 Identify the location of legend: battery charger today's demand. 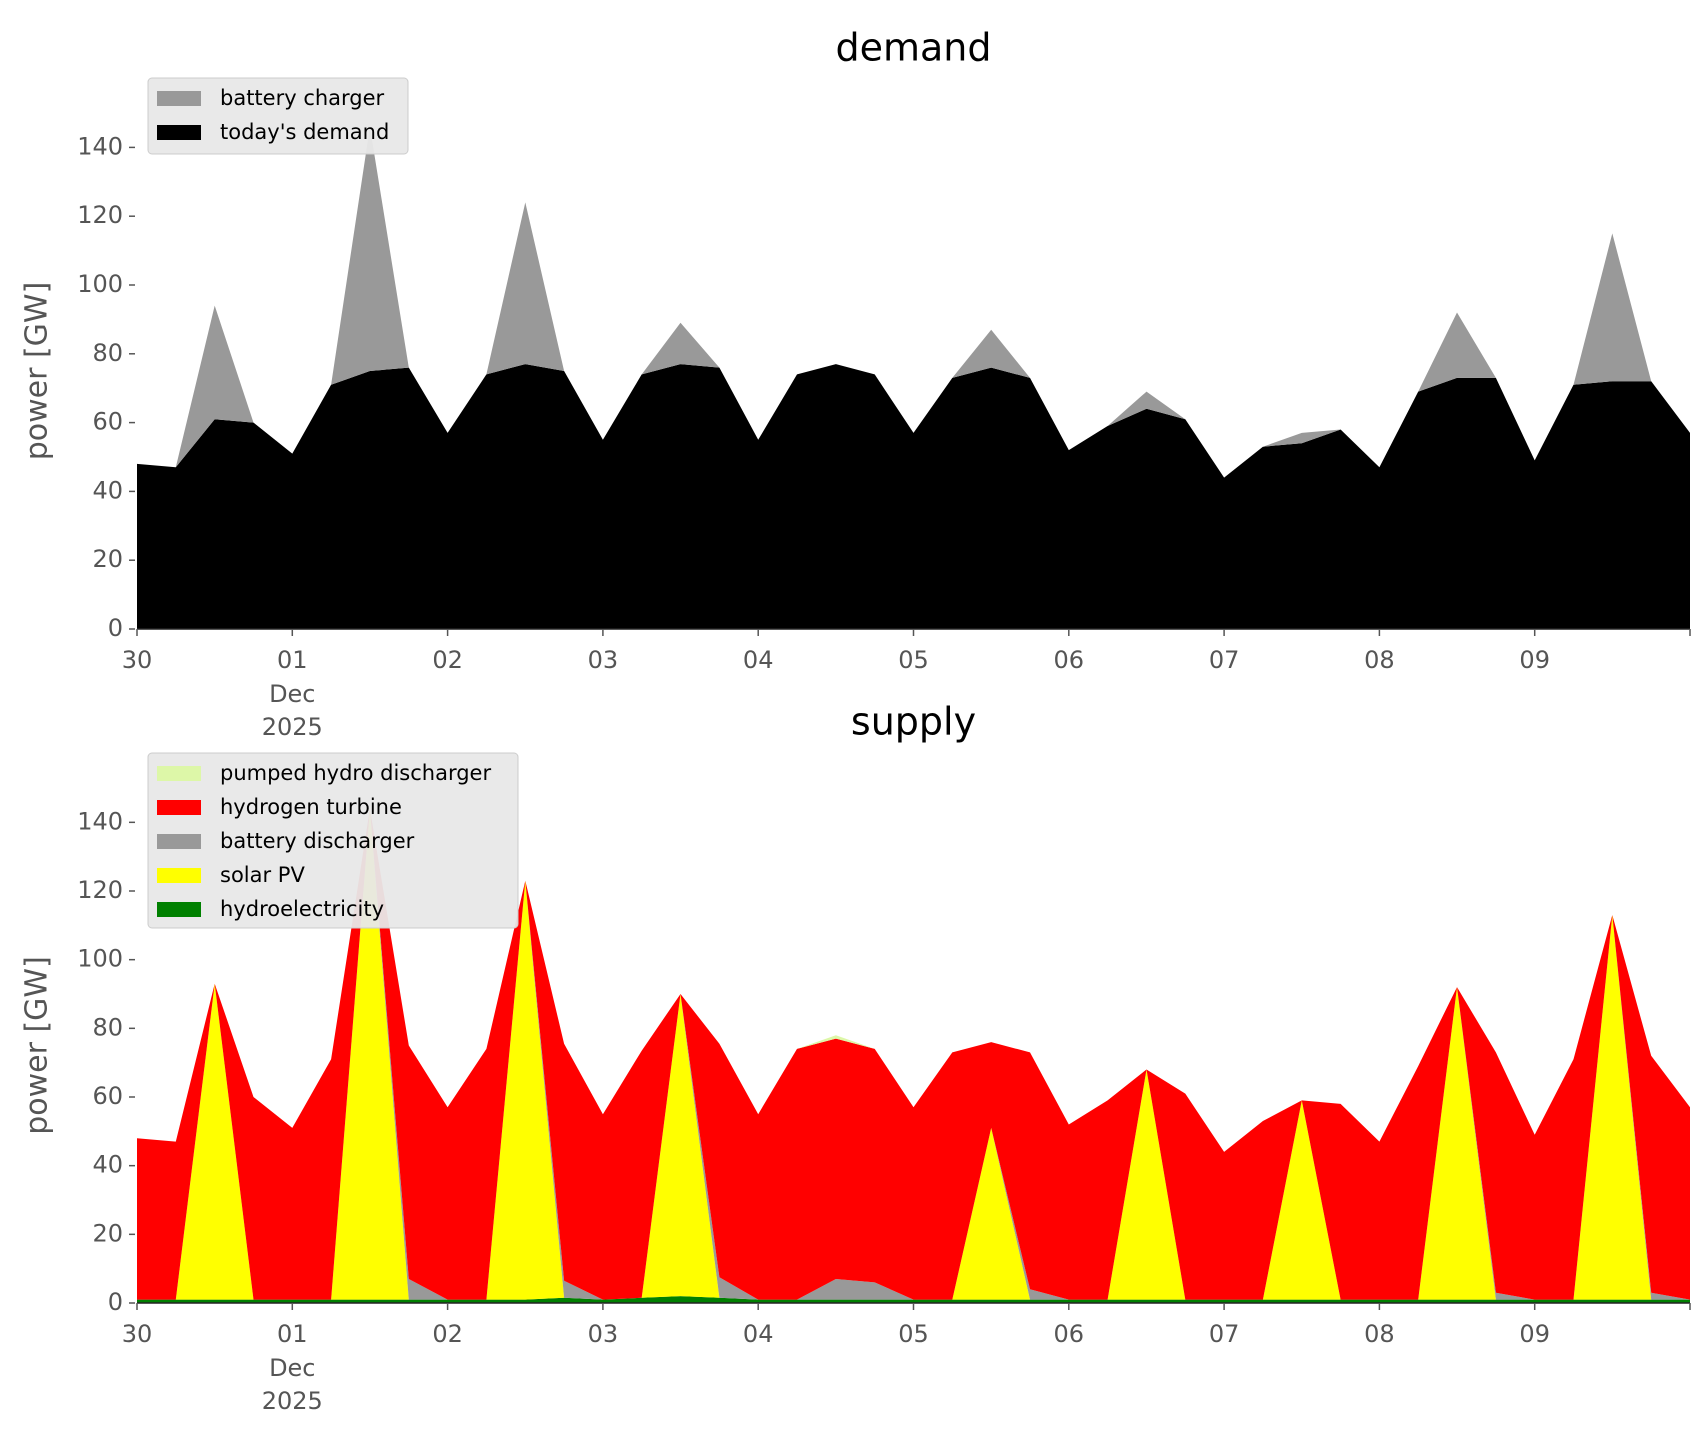
(278, 116).